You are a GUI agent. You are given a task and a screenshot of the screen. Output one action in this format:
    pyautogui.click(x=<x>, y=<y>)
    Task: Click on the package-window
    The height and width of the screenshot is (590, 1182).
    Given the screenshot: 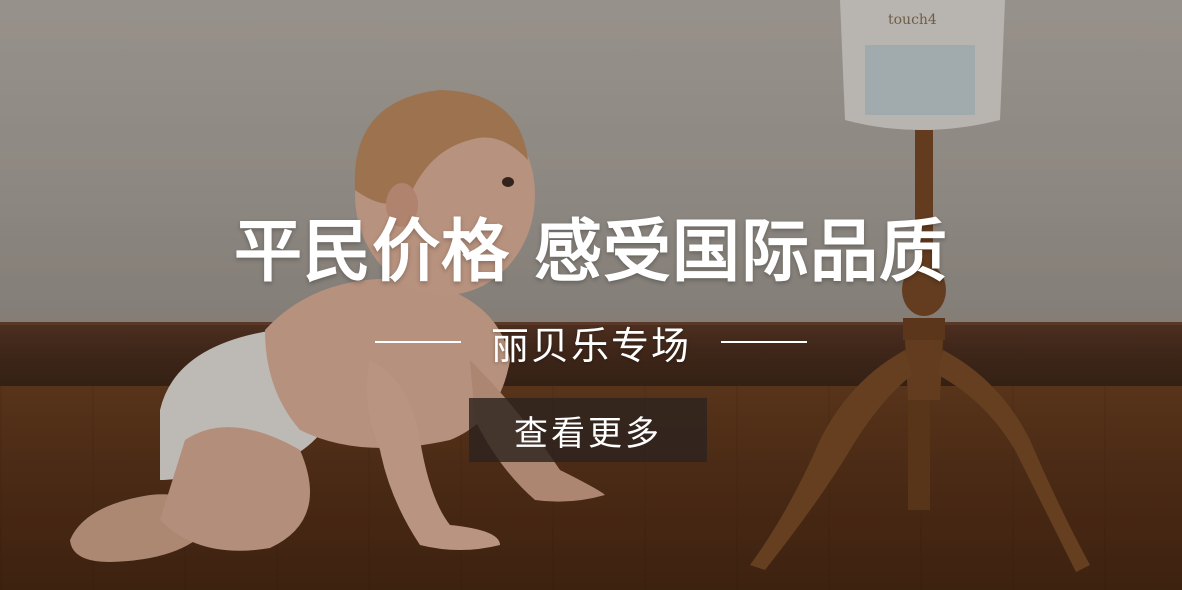 What is the action you would take?
    pyautogui.click(x=920, y=80)
    